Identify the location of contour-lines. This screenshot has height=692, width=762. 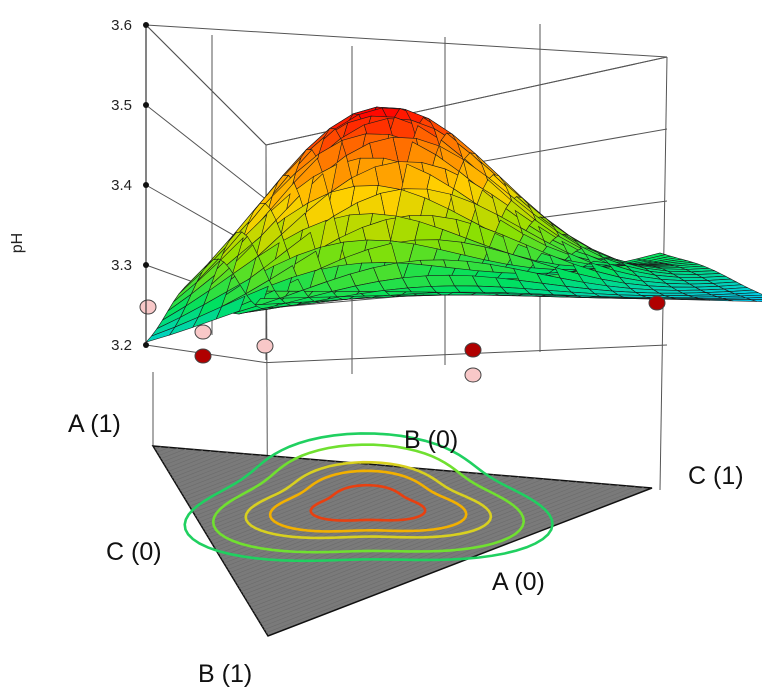
(368, 497).